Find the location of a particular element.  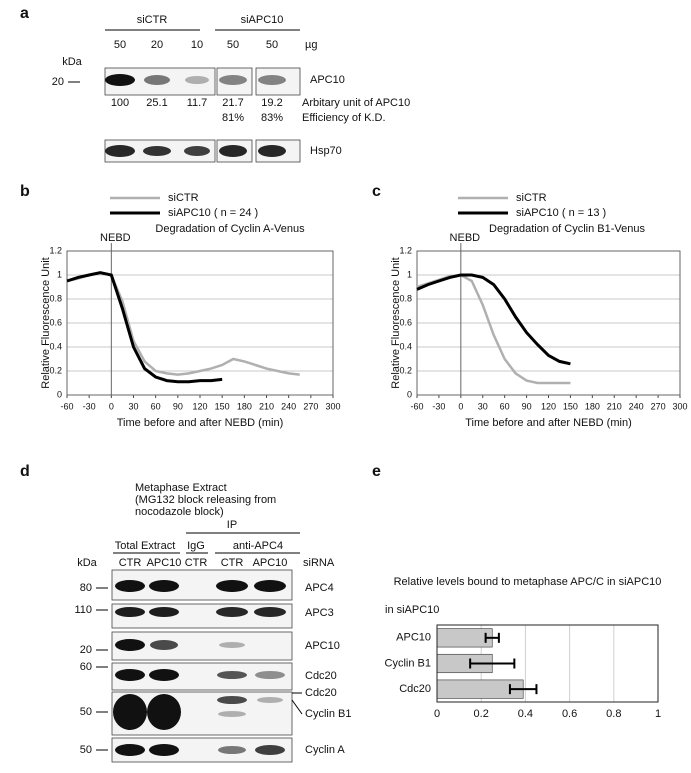

quant: 19.2 is located at coordinates (271, 103).